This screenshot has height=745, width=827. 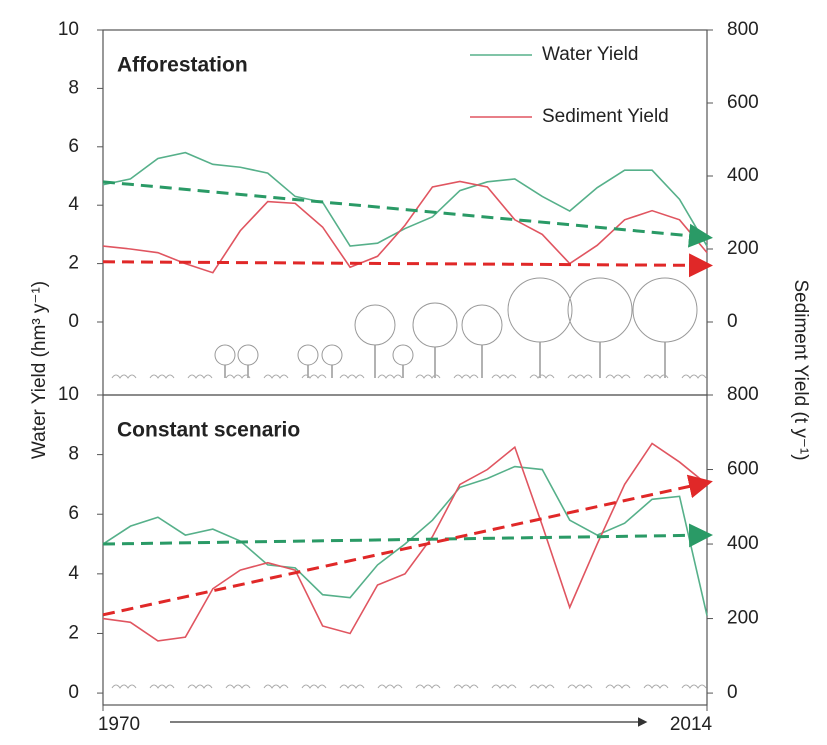 What do you see at coordinates (182, 65) in the screenshot?
I see `panel-title: Afforestation` at bounding box center [182, 65].